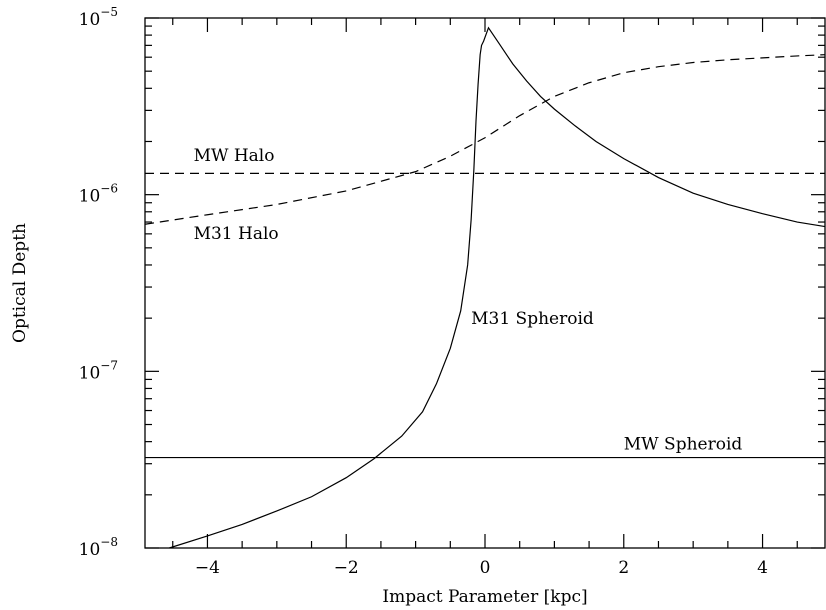 This screenshot has height=610, width=826. I want to click on annotation-m31-spheroid: M31 Spheroid, so click(532, 319).